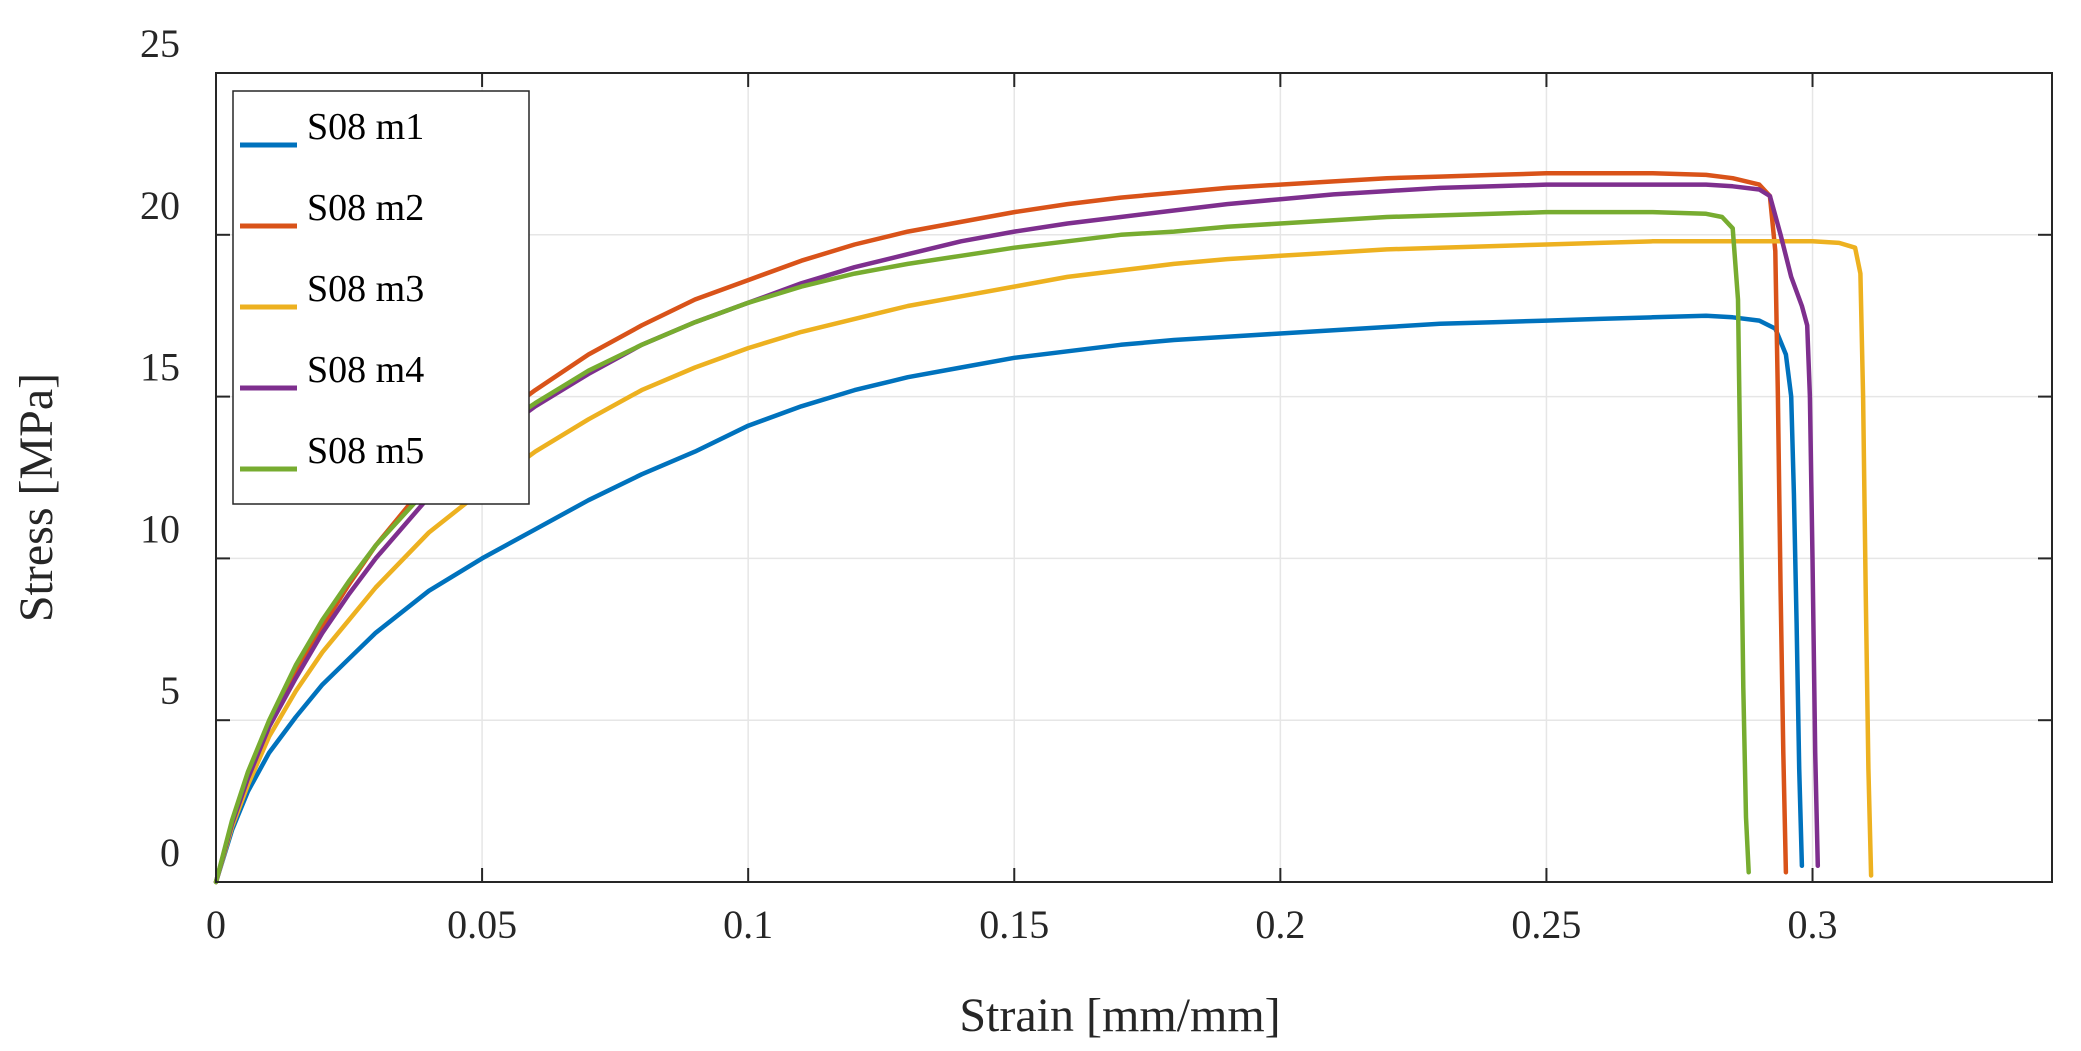  Describe the element at coordinates (1813, 924) in the screenshot. I see `x-tick-label: 0.3` at that location.